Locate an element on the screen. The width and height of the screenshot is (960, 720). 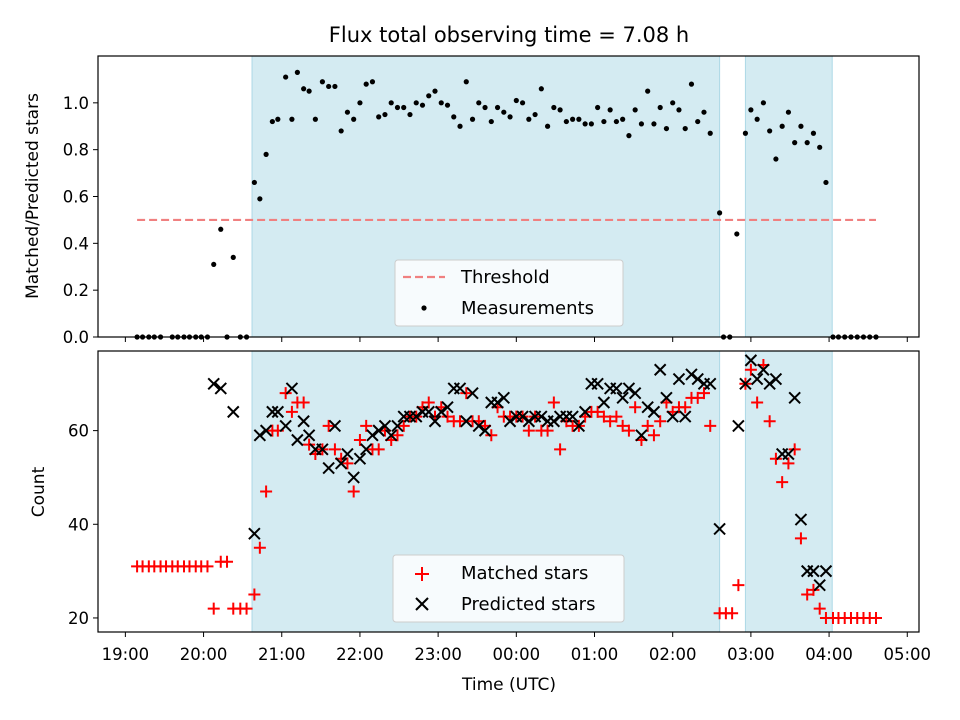
count-legend-box is located at coordinates (508, 588).